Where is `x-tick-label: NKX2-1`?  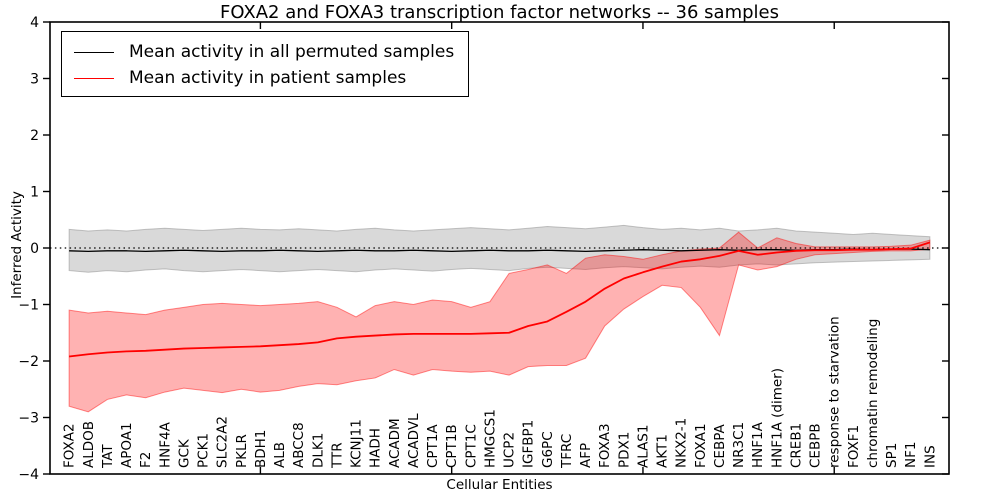 x-tick-label: NKX2-1 is located at coordinates (682, 443).